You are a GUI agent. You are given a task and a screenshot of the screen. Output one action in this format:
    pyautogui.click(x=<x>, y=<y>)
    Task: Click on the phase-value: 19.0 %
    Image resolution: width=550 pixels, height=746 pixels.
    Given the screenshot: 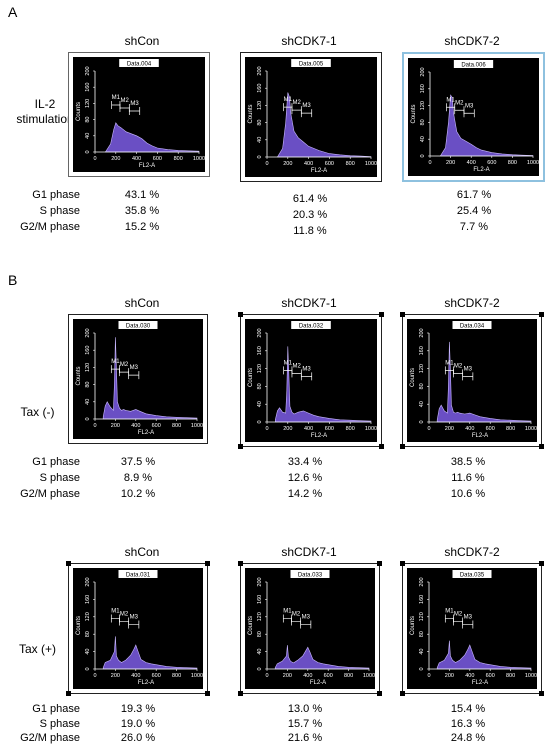 What is the action you would take?
    pyautogui.click(x=138, y=724)
    